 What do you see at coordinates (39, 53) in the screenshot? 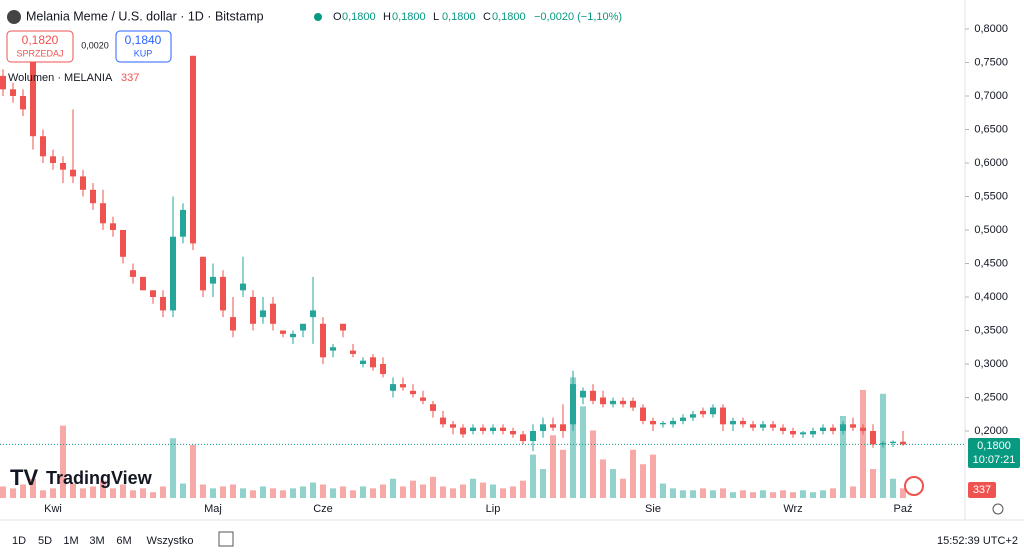
I see `sell-label: SPRZEDAJ` at bounding box center [39, 53].